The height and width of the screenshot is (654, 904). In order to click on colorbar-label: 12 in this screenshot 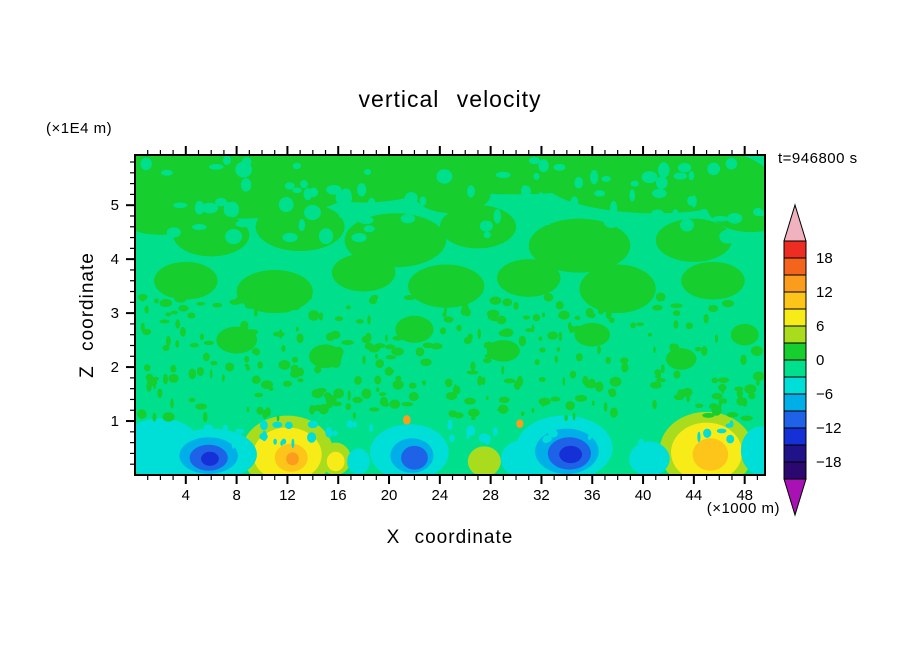, I will do `click(824, 292)`.